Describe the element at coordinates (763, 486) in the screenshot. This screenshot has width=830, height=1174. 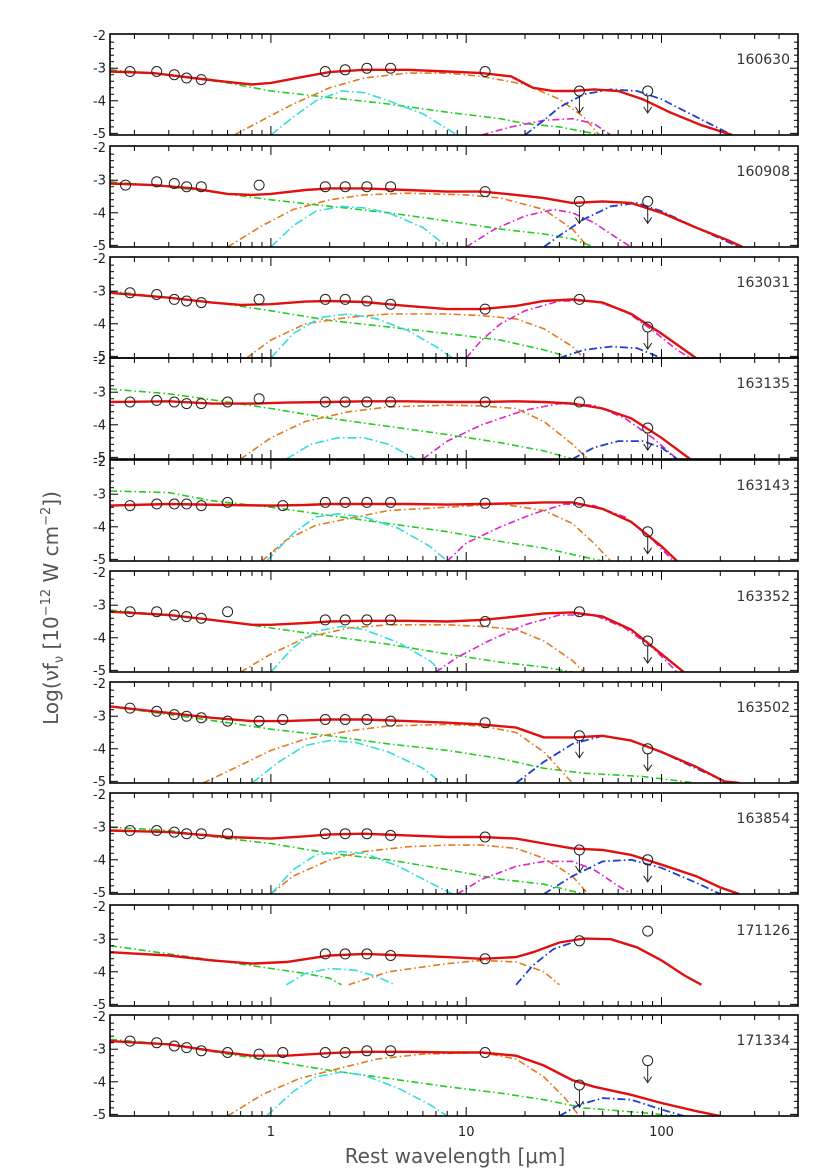
I see `panel-id-label: 163143` at that location.